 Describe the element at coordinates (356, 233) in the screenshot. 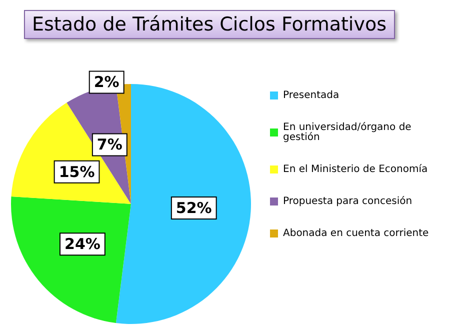

I see `legend-label: Abonada en cuenta corriente` at that location.